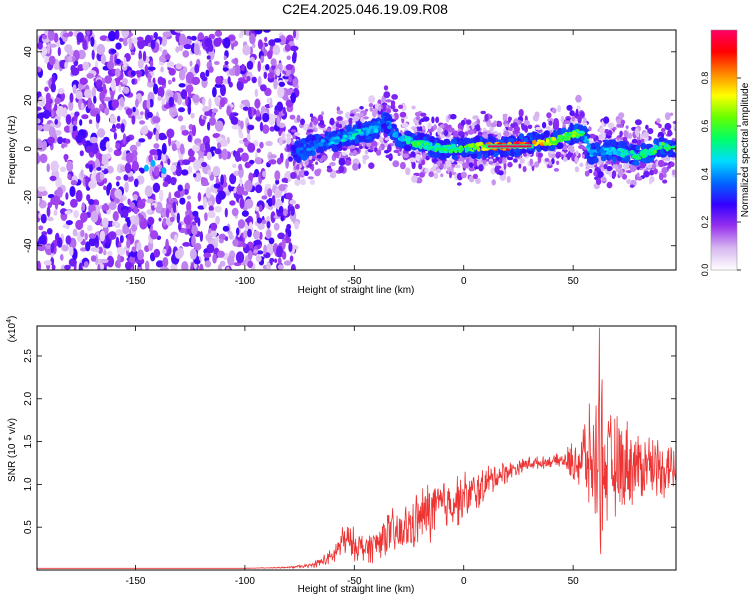 The height and width of the screenshot is (600, 750). What do you see at coordinates (745, 149) in the screenshot?
I see `colorbar-label: Normalized spectral amplitude` at bounding box center [745, 149].